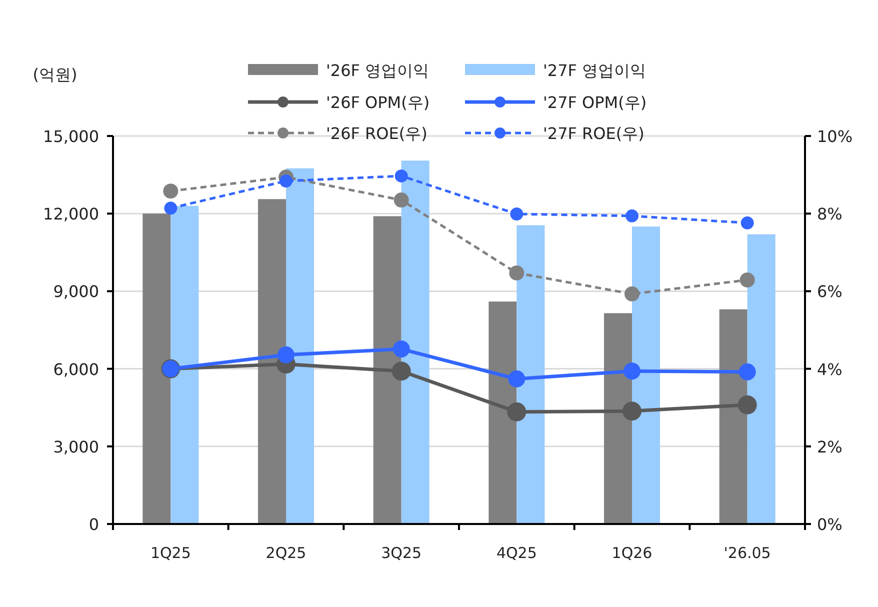 The height and width of the screenshot is (607, 878). I want to click on legend-label: '27F OPM(우), so click(595, 102).